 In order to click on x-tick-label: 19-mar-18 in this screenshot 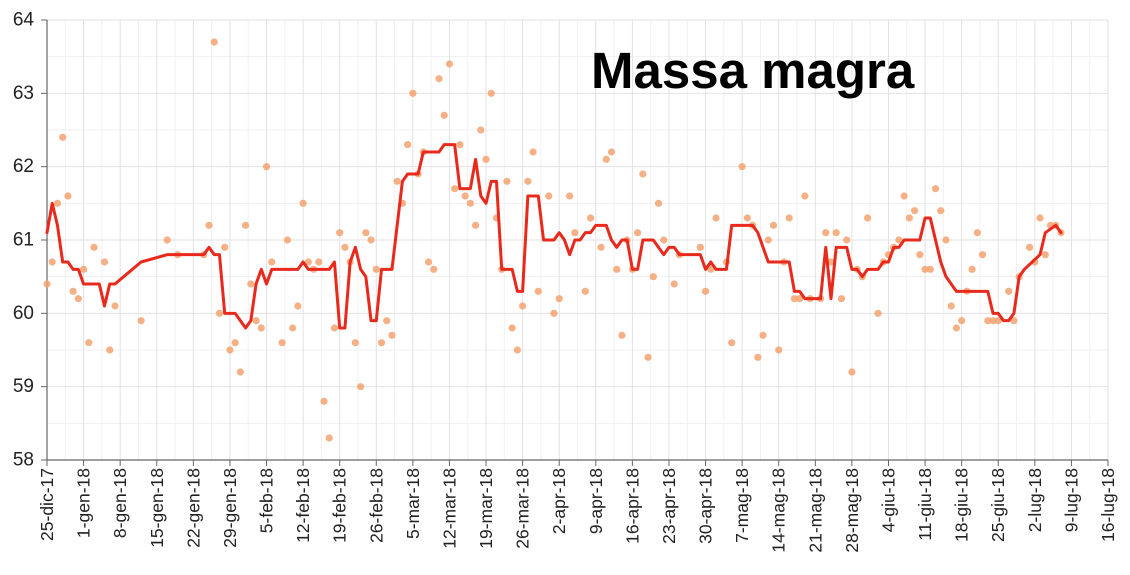, I will do `click(486, 508)`.